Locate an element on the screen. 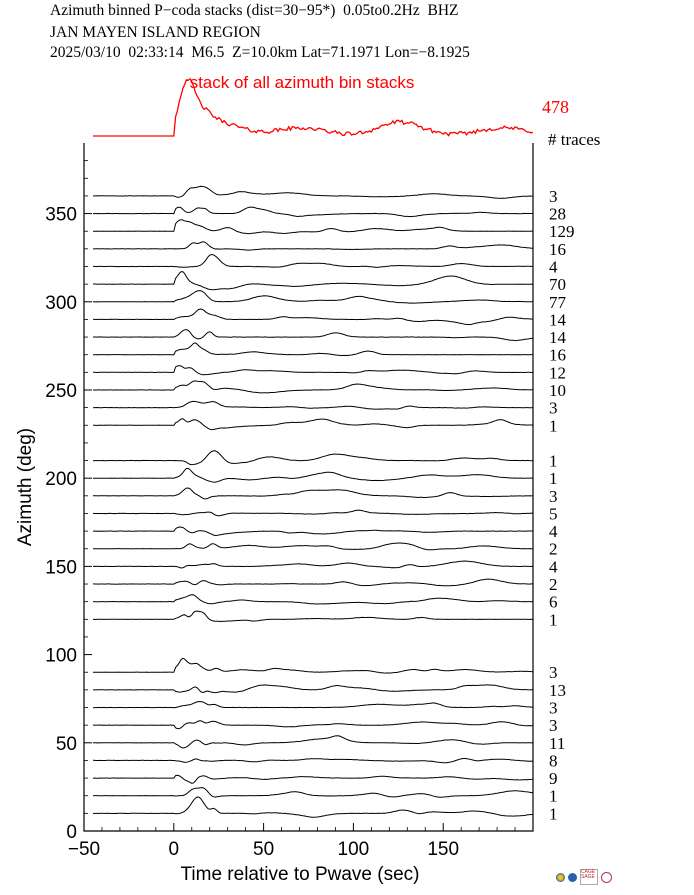  x-axis-ticks: −50 0 50 100 150 is located at coordinates (292, 841).